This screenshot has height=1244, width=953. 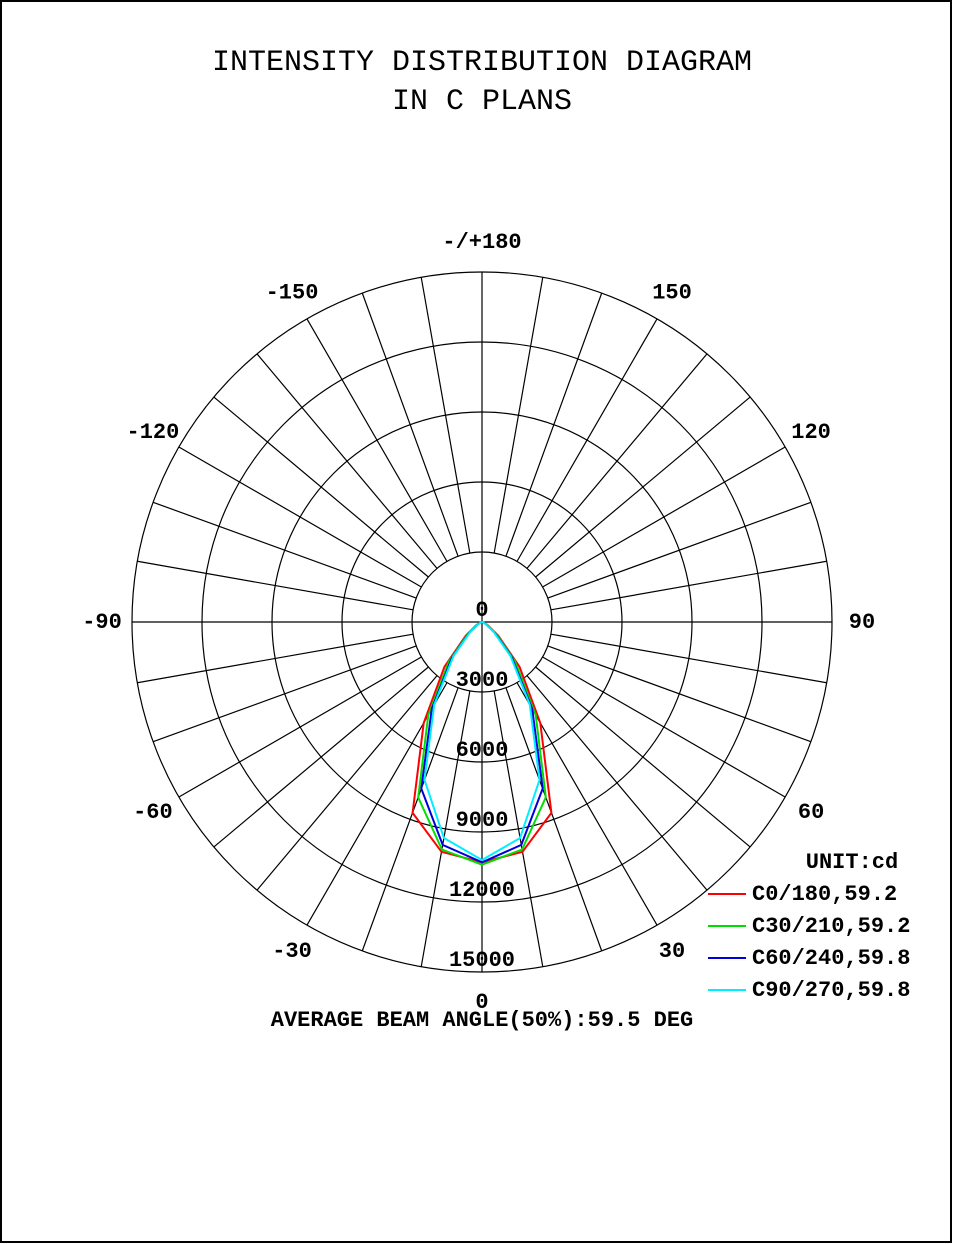 I want to click on r-tick-label: 0, so click(x=481, y=610).